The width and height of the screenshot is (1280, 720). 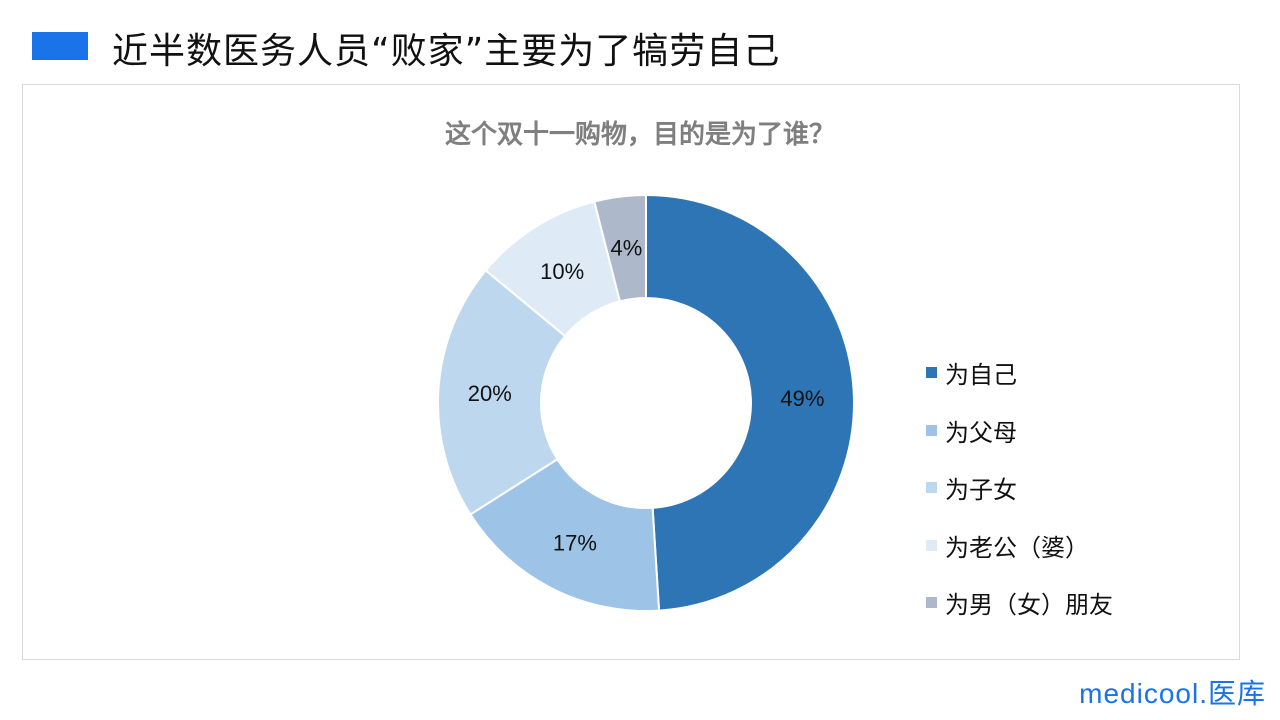 I want to click on legend-label: 为男（女）朋友, so click(x=1029, y=605).